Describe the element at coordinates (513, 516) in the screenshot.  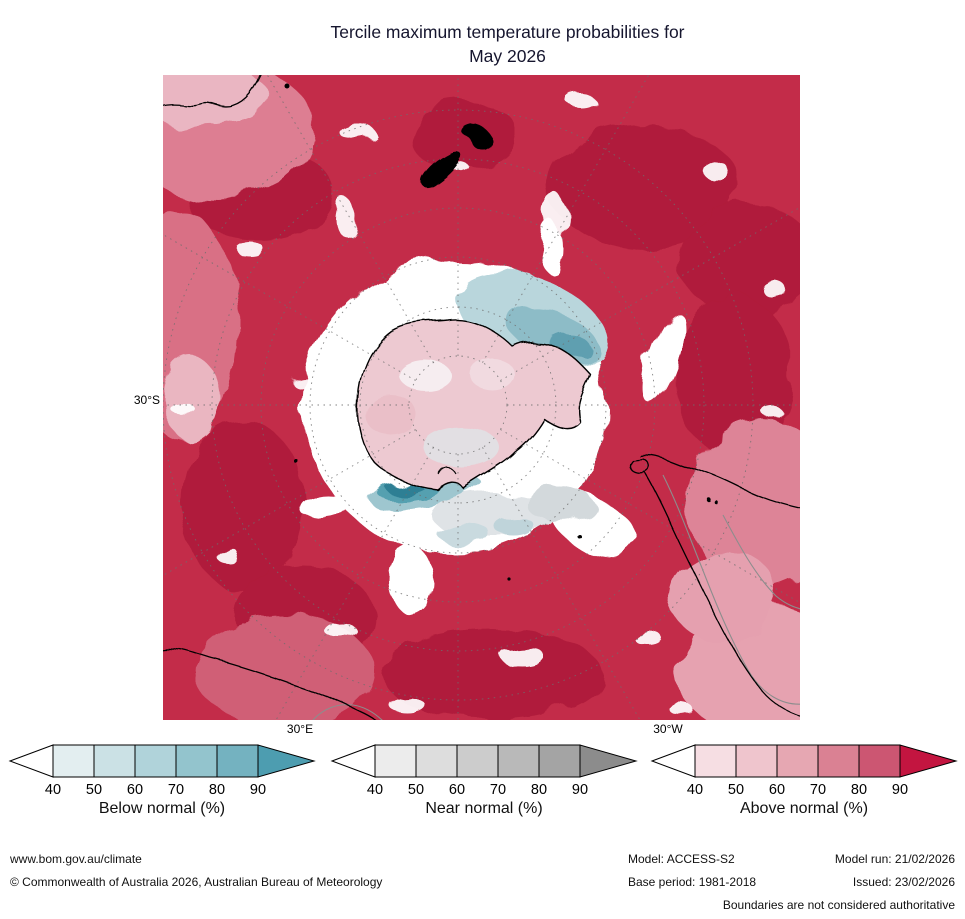
I see `near-normal-grey-patches` at that location.